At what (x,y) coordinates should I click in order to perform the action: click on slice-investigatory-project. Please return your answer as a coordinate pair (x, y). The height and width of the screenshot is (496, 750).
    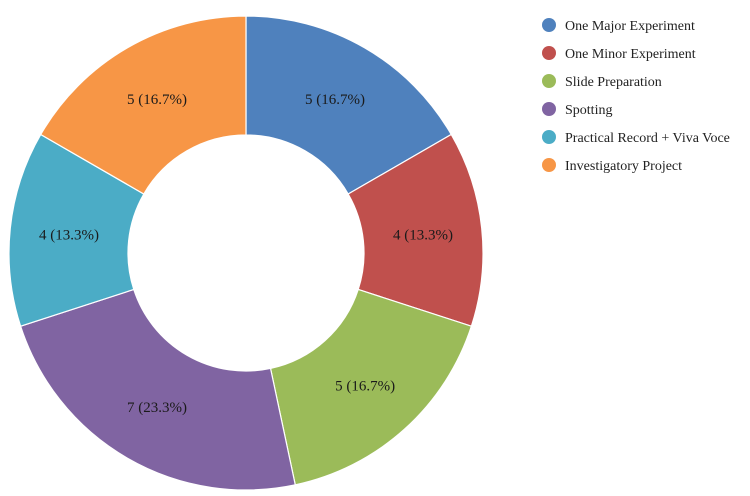
    Looking at the image, I should click on (143, 105).